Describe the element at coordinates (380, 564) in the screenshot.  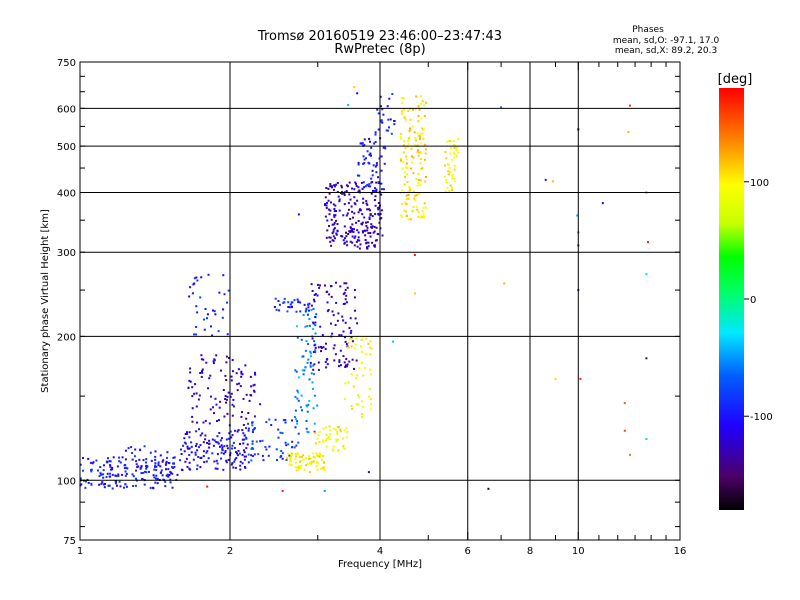
I see `x-axis-label: Frequency [MHz]` at that location.